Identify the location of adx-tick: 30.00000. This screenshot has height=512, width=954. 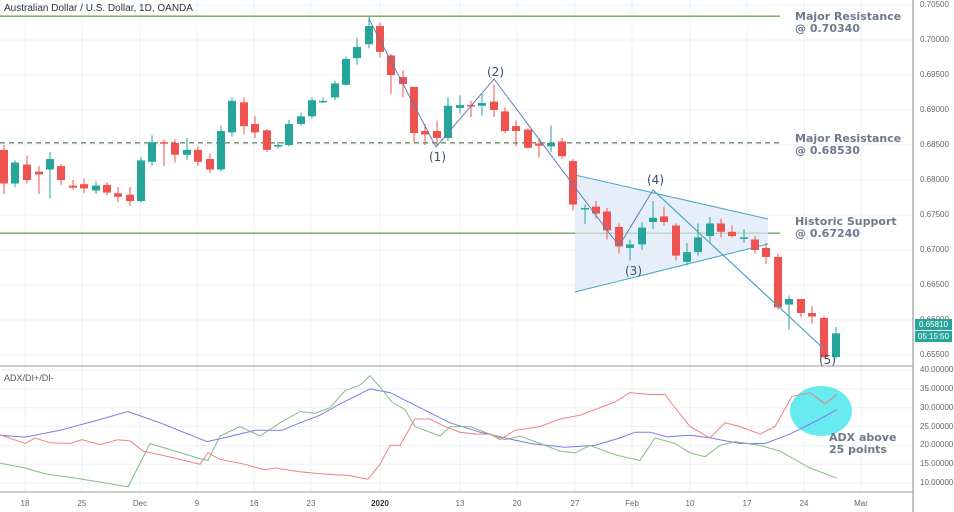
(937, 407).